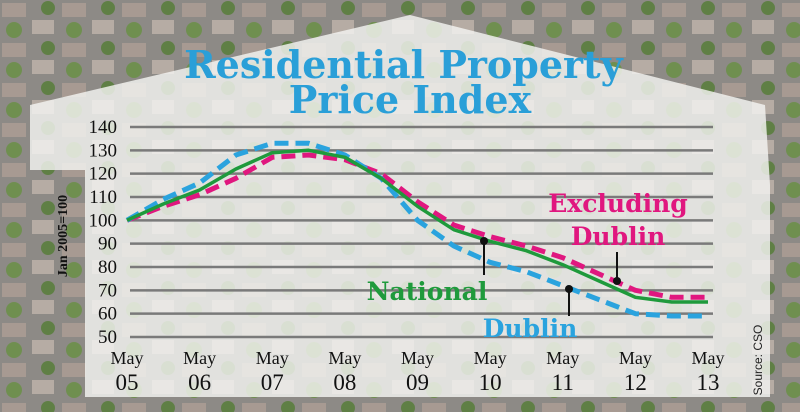 This screenshot has width=800, height=412. What do you see at coordinates (103, 197) in the screenshot?
I see `y-tick-label: 110` at bounding box center [103, 197].